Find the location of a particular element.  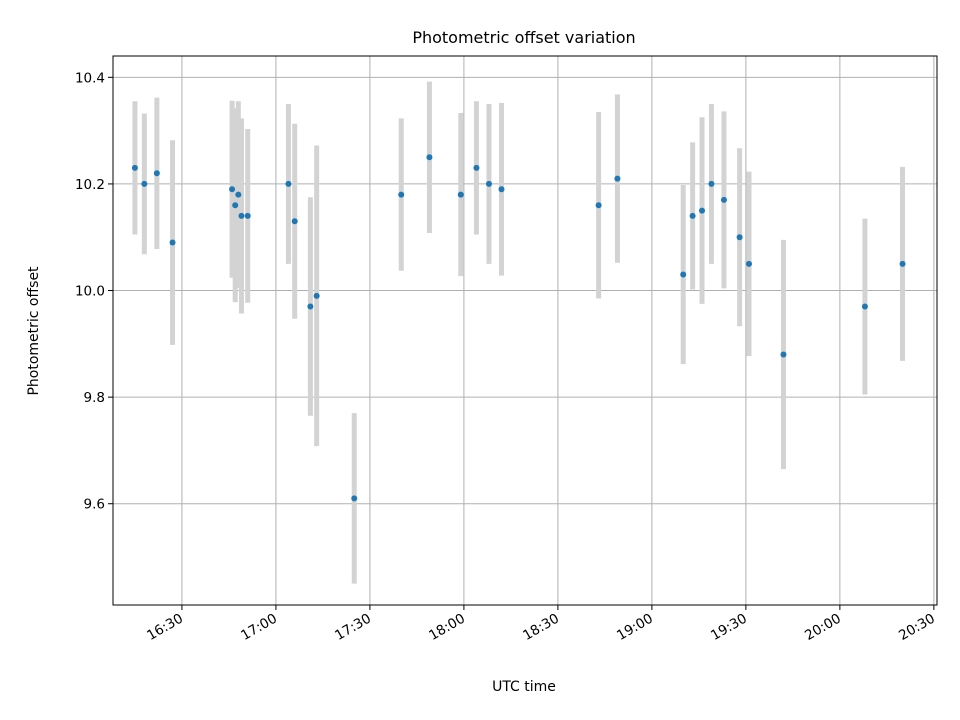

y-tick-label: 10.4 is located at coordinates (90, 78).